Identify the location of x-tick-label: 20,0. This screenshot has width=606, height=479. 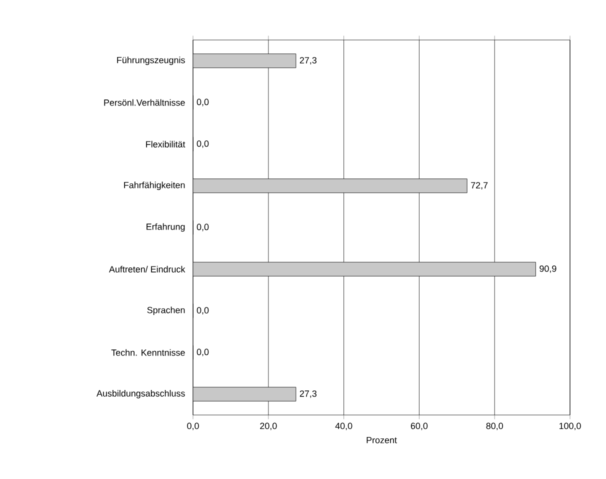
(268, 426).